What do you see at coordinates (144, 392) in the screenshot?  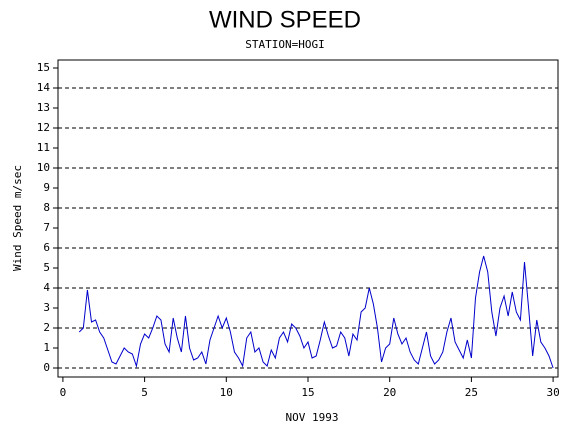 I see `x-tick-label: 5` at bounding box center [144, 392].